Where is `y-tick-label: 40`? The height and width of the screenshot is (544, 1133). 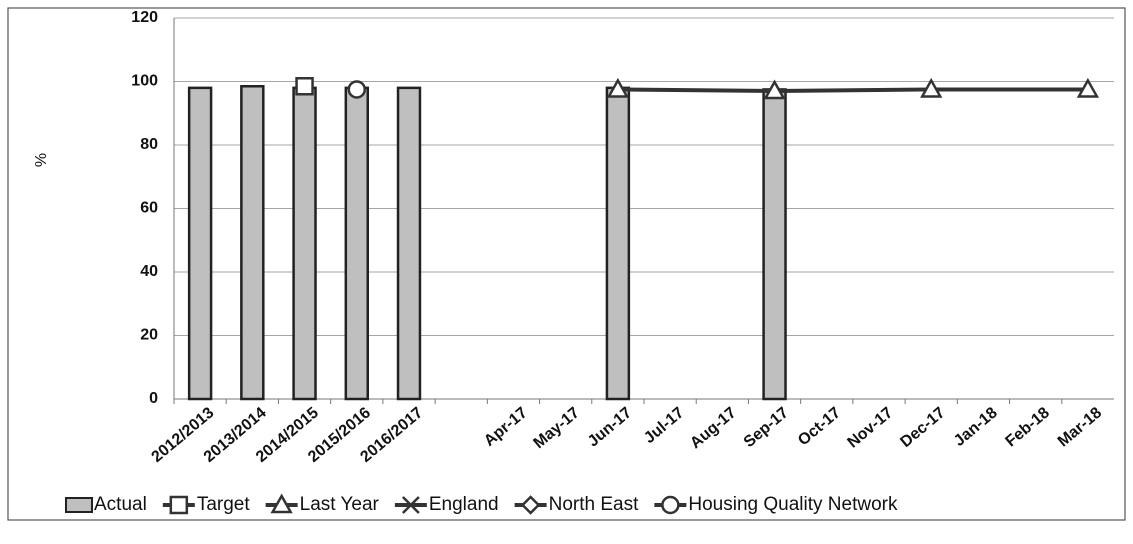 y-tick-label: 40 is located at coordinates (149, 271).